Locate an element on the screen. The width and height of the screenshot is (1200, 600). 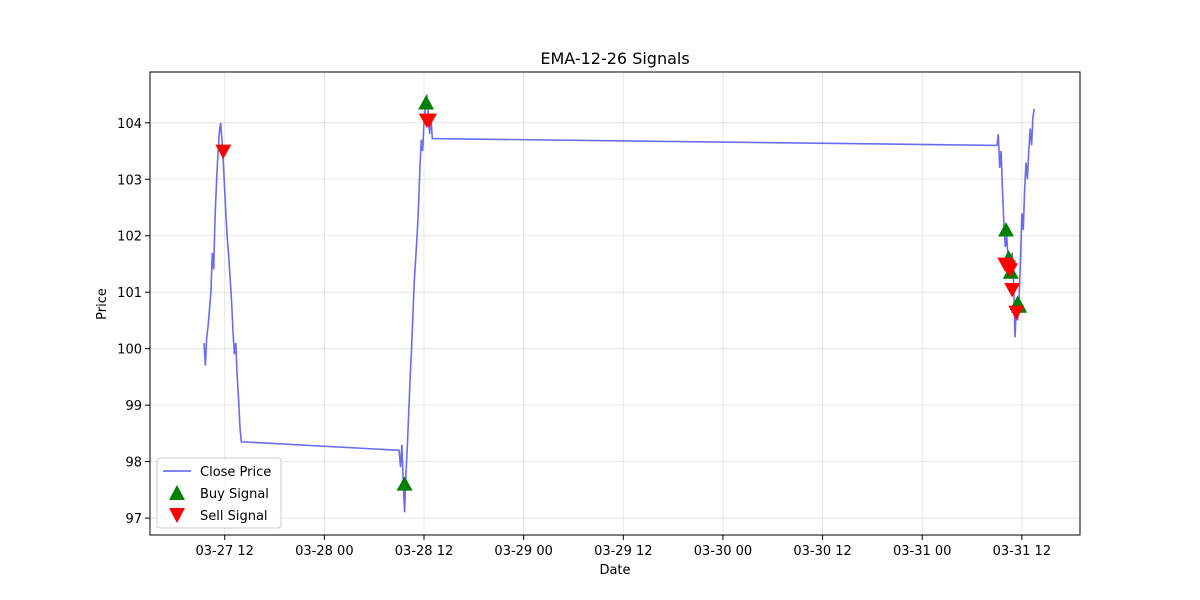
y-tick-label: 102 is located at coordinates (129, 237).